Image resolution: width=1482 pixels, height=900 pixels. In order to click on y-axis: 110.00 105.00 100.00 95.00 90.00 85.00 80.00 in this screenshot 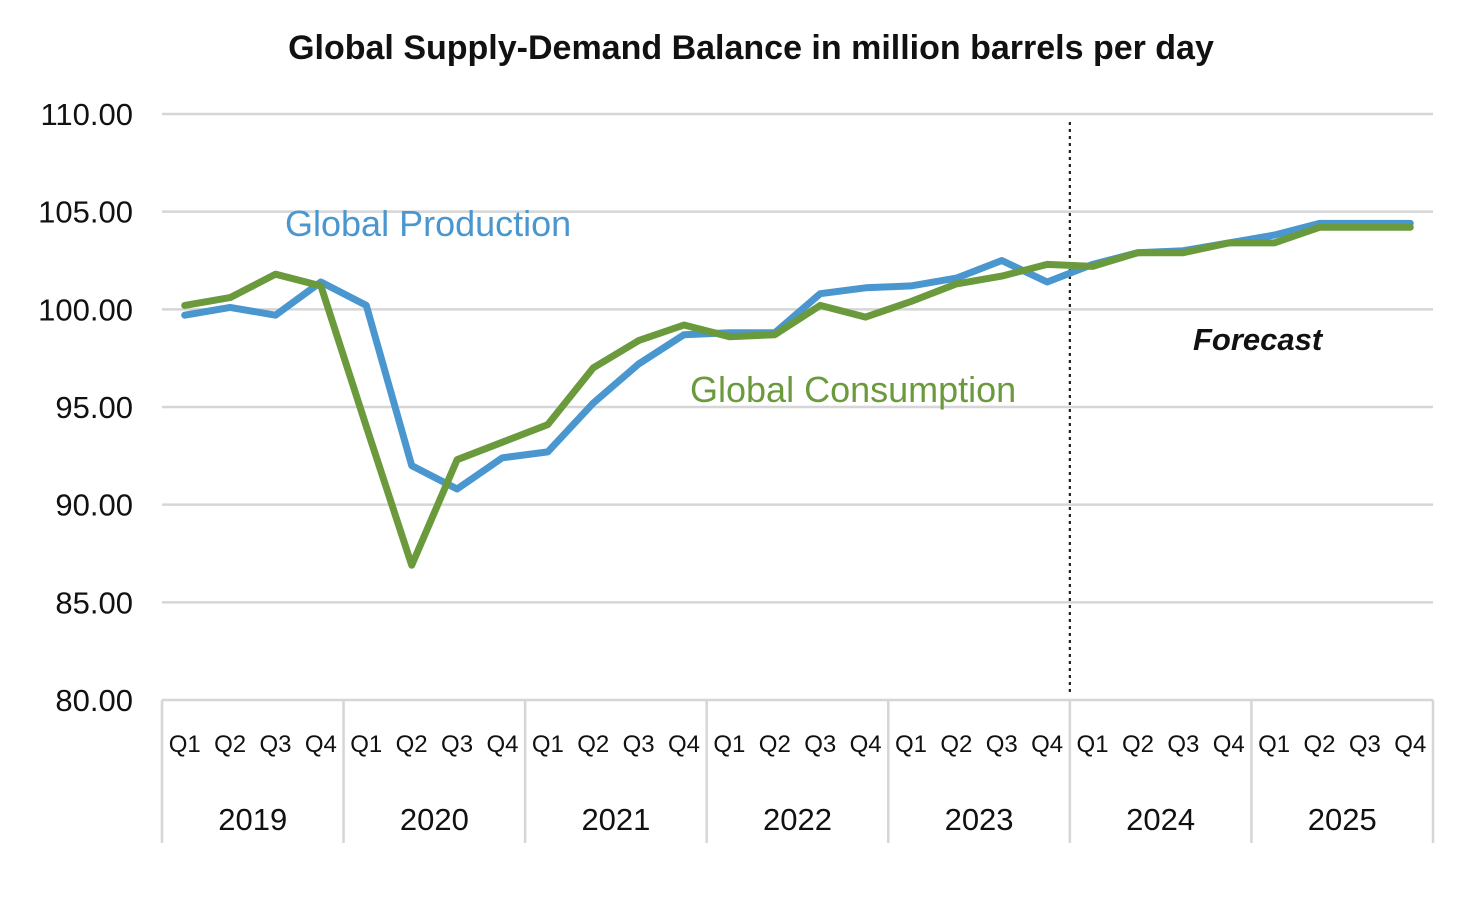, I will do `click(85, 407)`.